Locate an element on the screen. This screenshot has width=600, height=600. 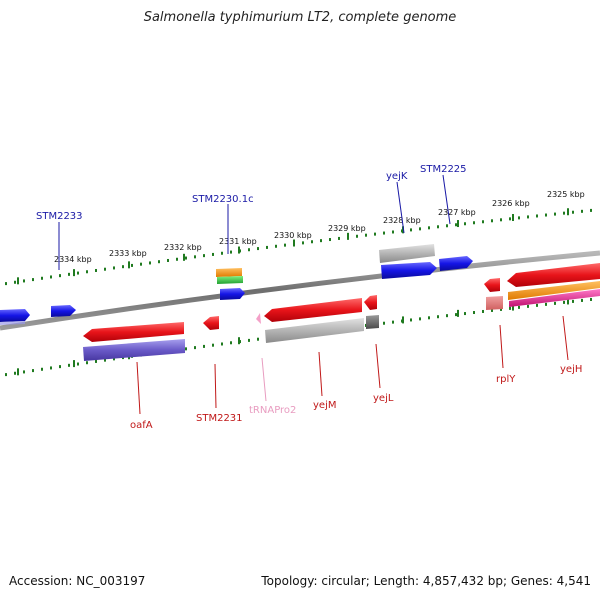
gene-label: STM2225 is located at coordinates (443, 169).